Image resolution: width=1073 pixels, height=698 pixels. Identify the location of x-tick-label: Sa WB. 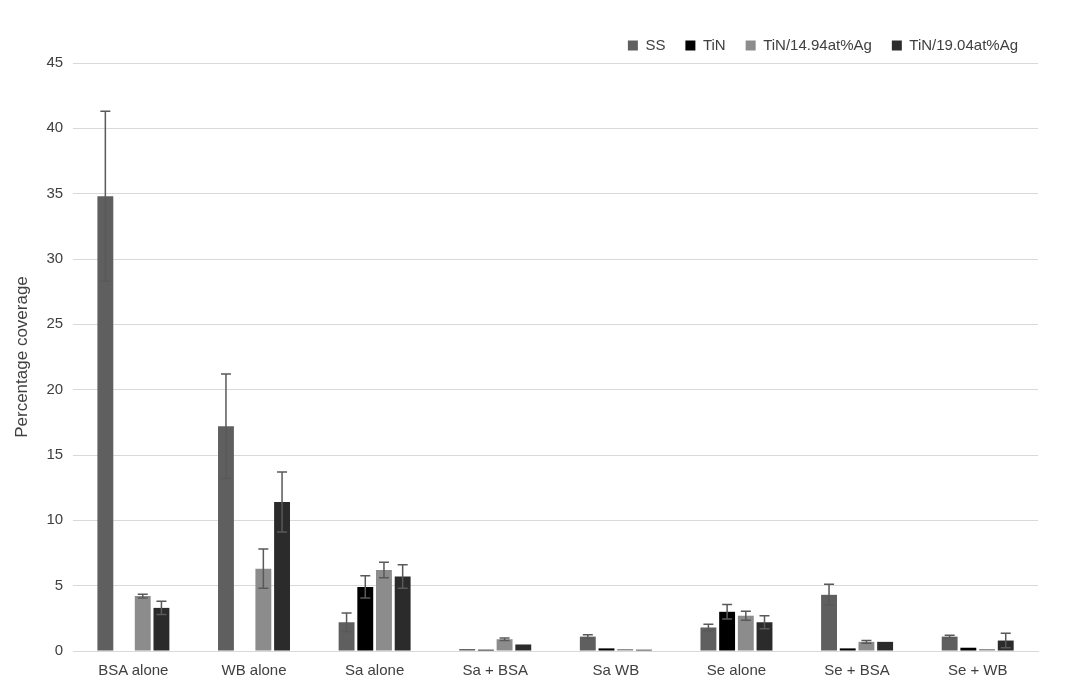
(616, 670).